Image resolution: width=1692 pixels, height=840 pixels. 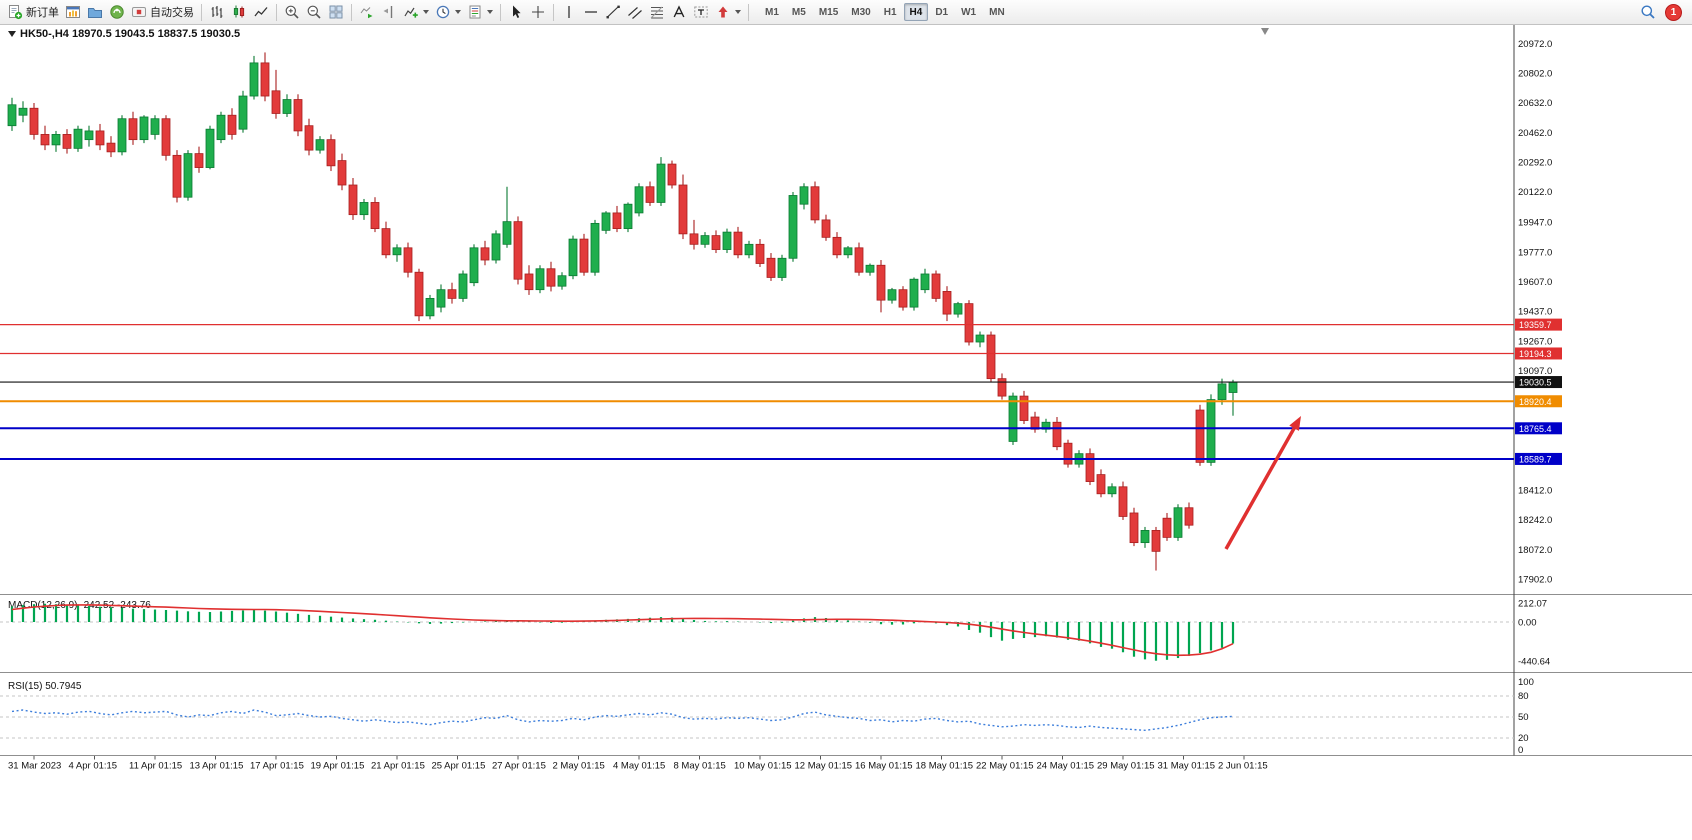 What do you see at coordinates (613, 12) in the screenshot?
I see `trendline-tool-button` at bounding box center [613, 12].